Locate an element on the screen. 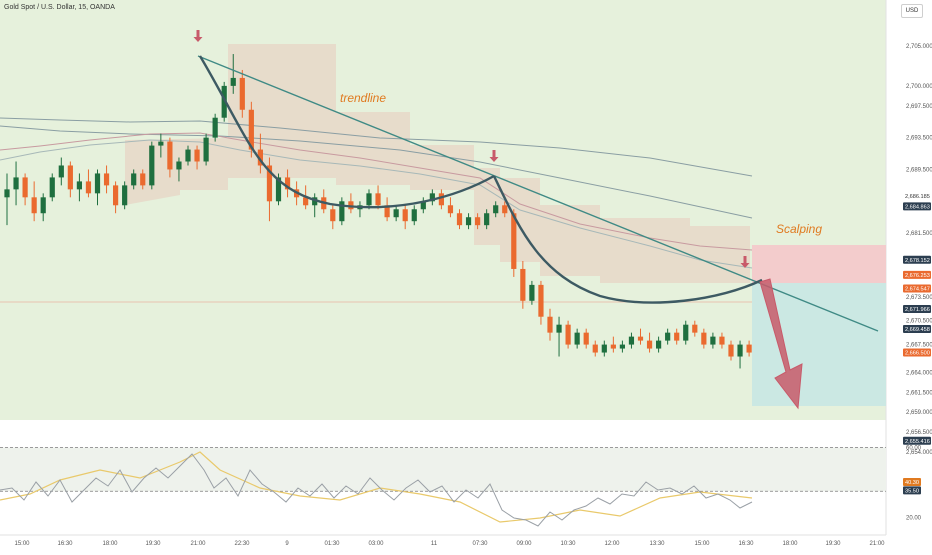 This screenshot has height=555, width=932. price-tag-label: 2,655.416 is located at coordinates (917, 442).